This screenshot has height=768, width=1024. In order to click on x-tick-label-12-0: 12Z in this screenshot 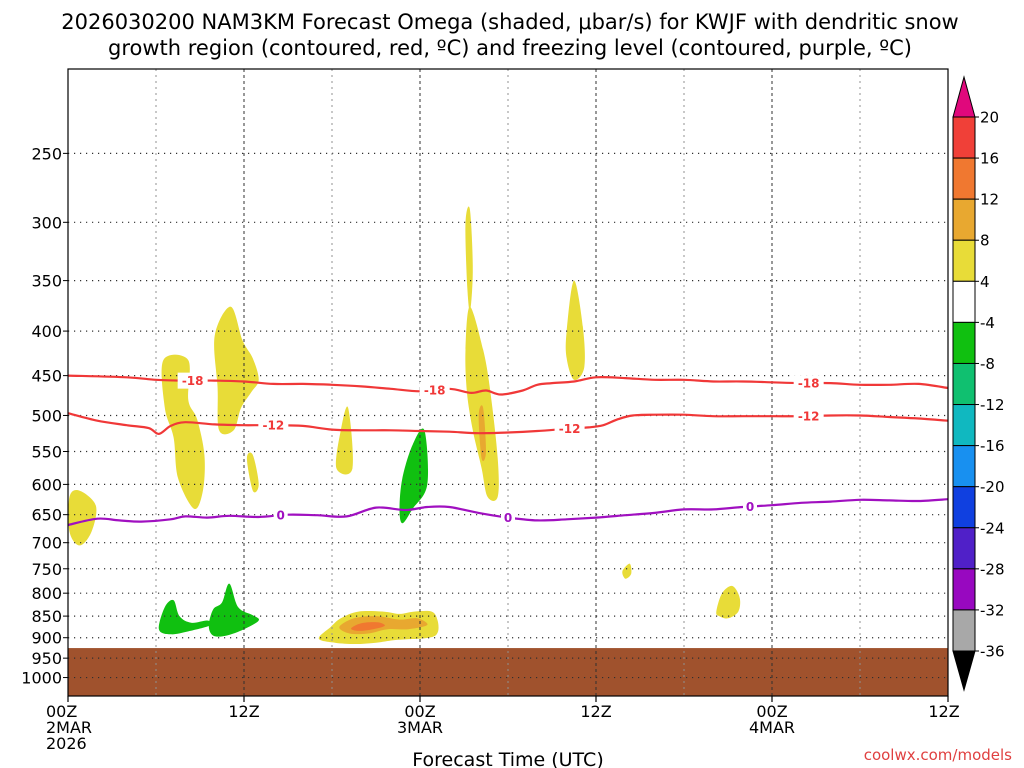, I will do `click(243, 711)`.